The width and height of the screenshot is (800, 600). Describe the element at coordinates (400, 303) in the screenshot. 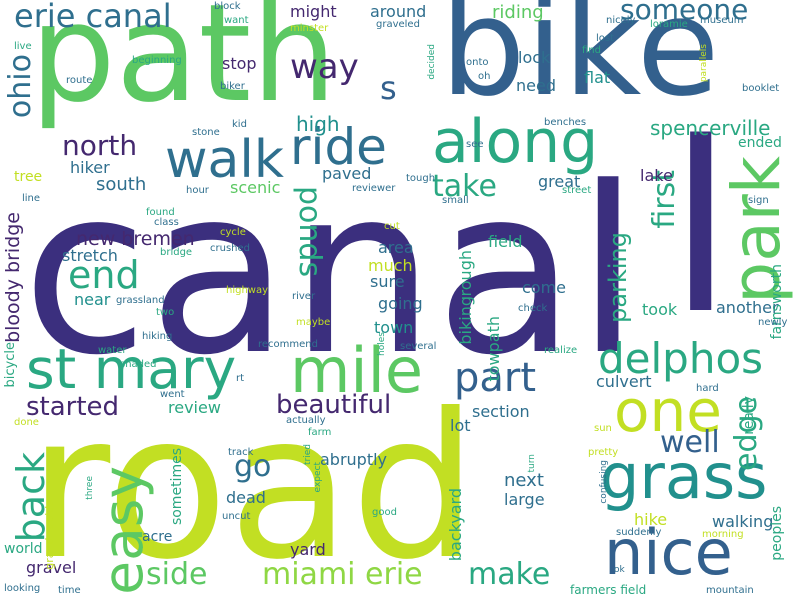

I see `word: going` at that location.